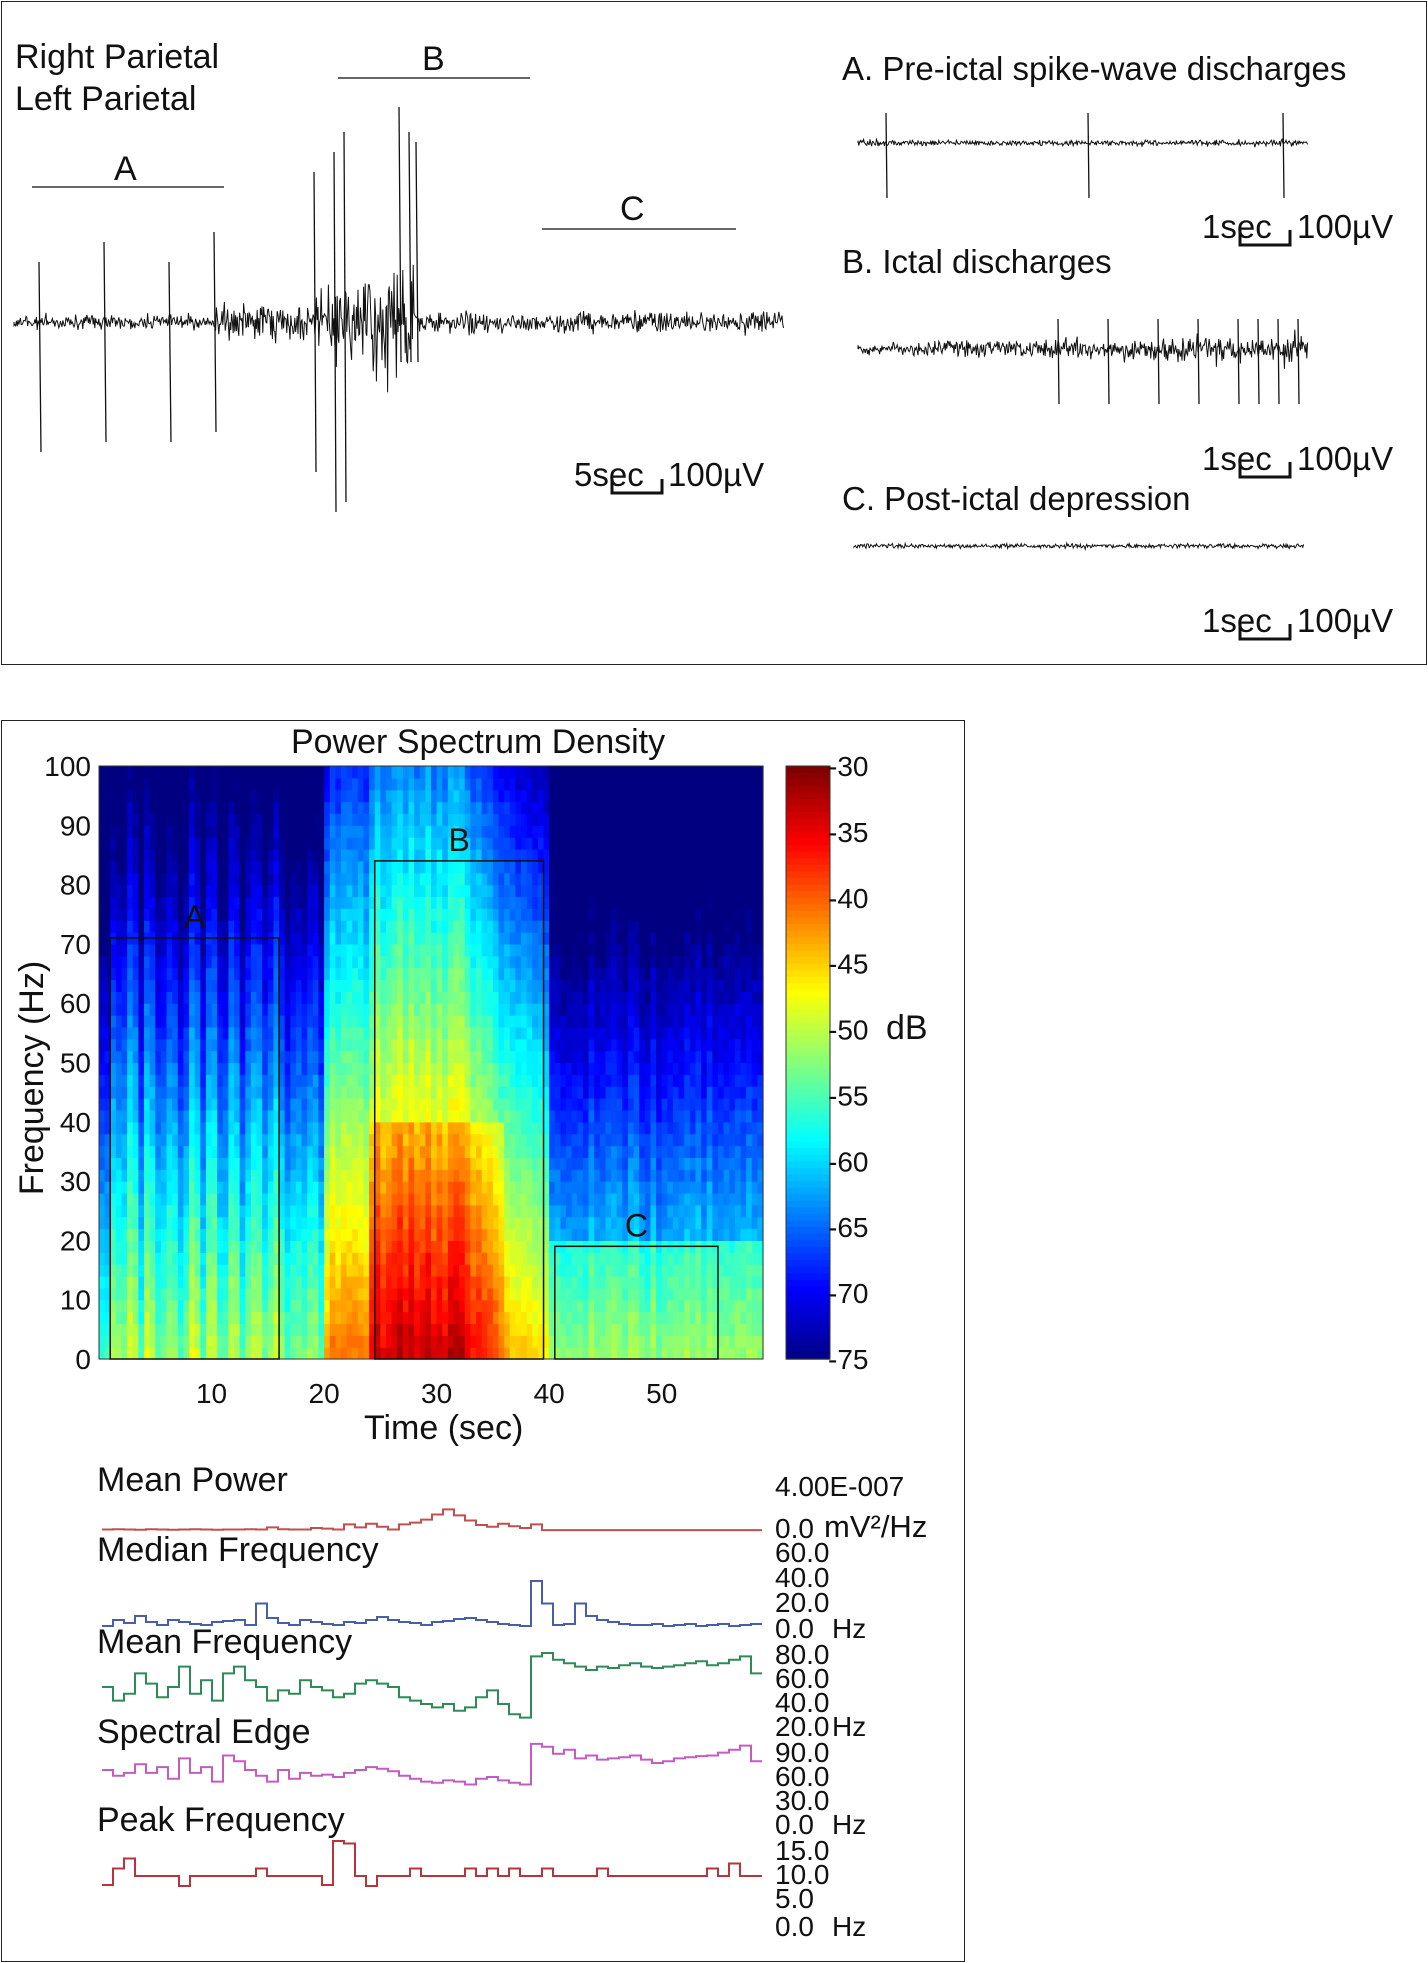 Image resolution: width=1428 pixels, height=1963 pixels. Describe the element at coordinates (848, 1359) in the screenshot. I see `colorbar-tick-75: -75` at that location.